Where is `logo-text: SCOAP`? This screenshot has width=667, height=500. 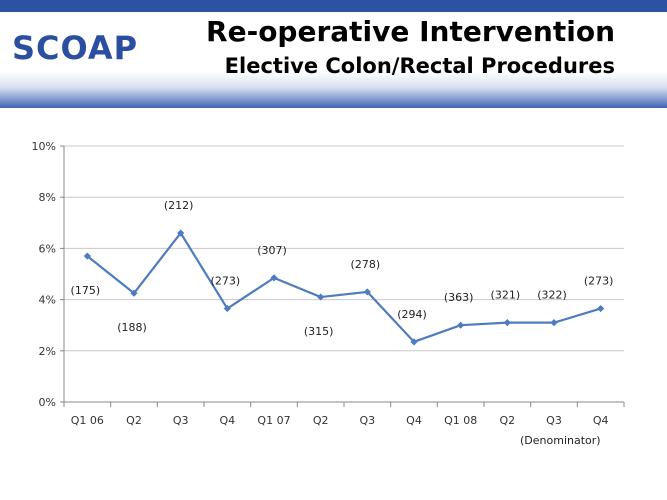
logo-text: SCOAP is located at coordinates (75, 48).